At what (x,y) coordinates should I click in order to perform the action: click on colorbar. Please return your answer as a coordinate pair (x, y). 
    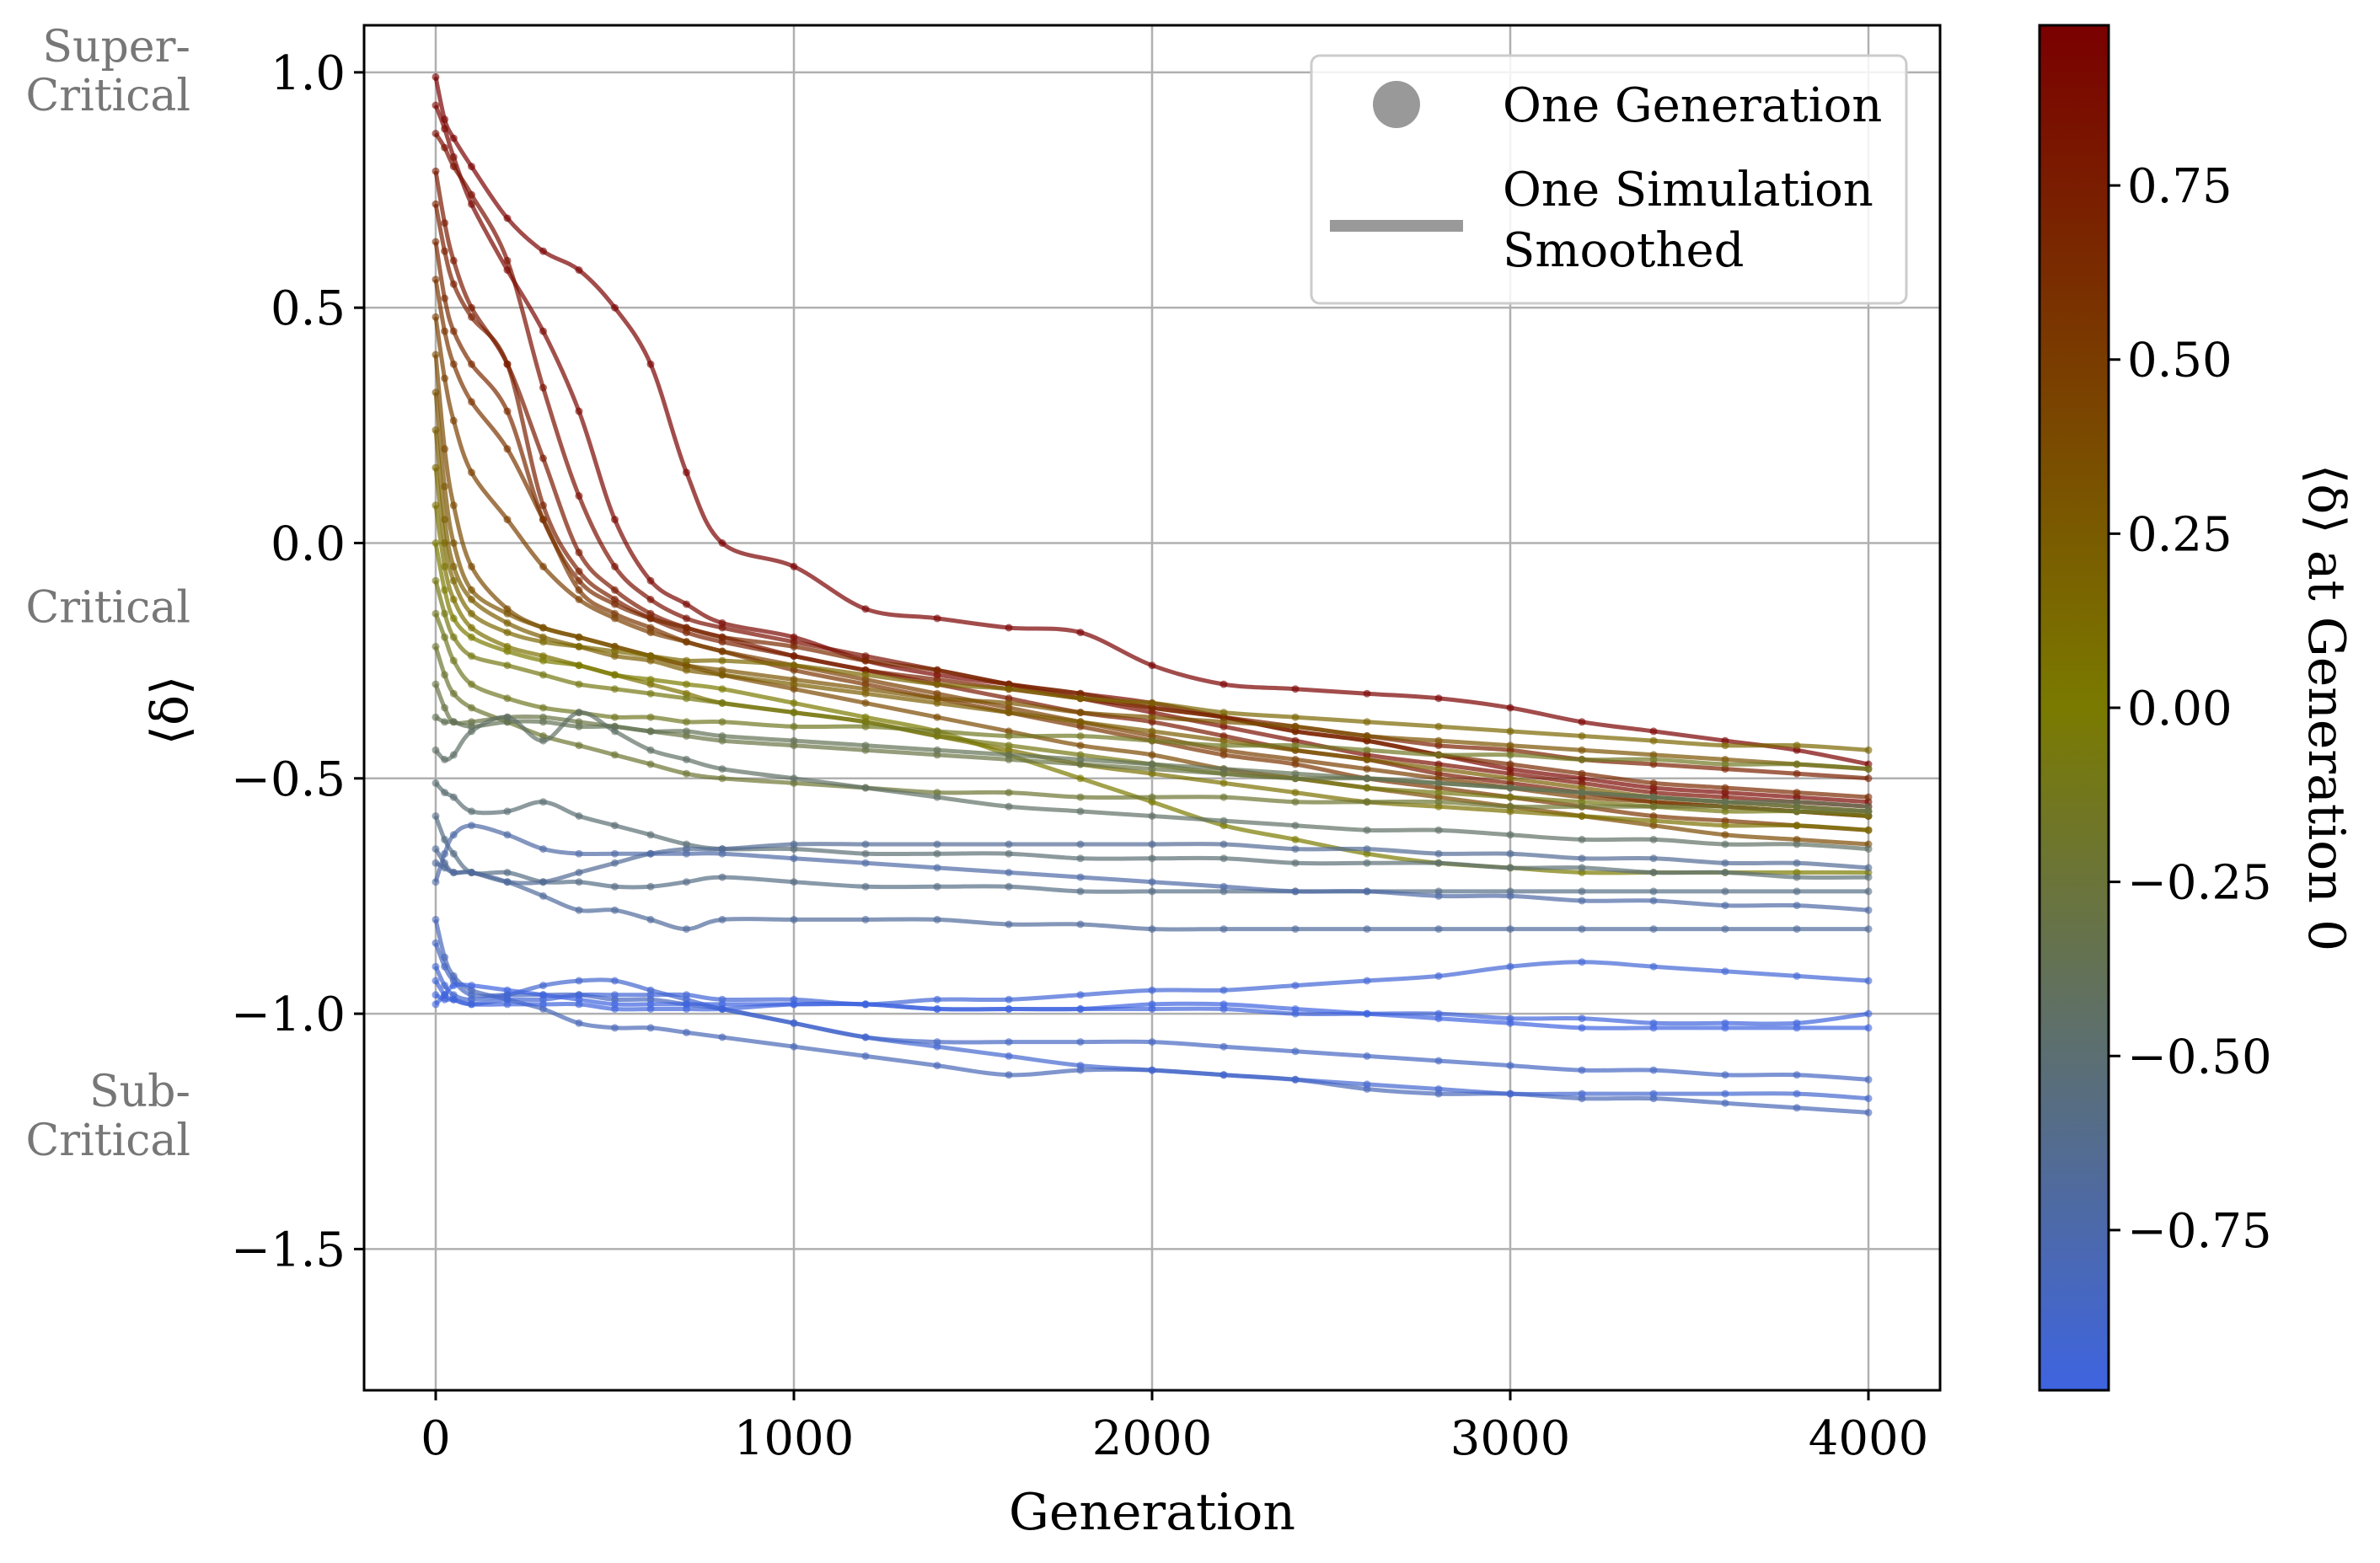
    Looking at the image, I should click on (2074, 708).